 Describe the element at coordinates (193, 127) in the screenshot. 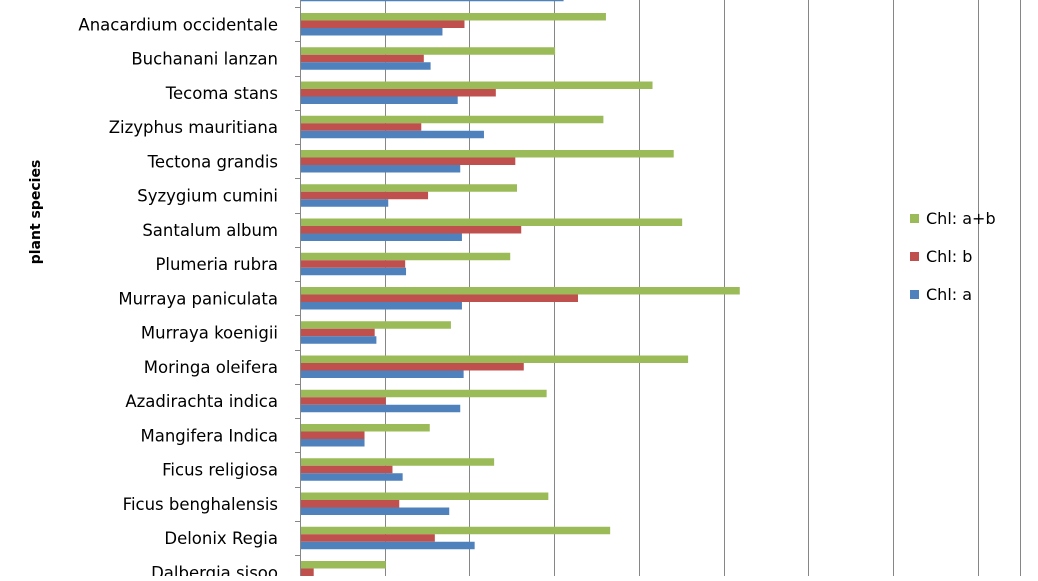

I see `category-label: Zizyphus mauritiana` at that location.